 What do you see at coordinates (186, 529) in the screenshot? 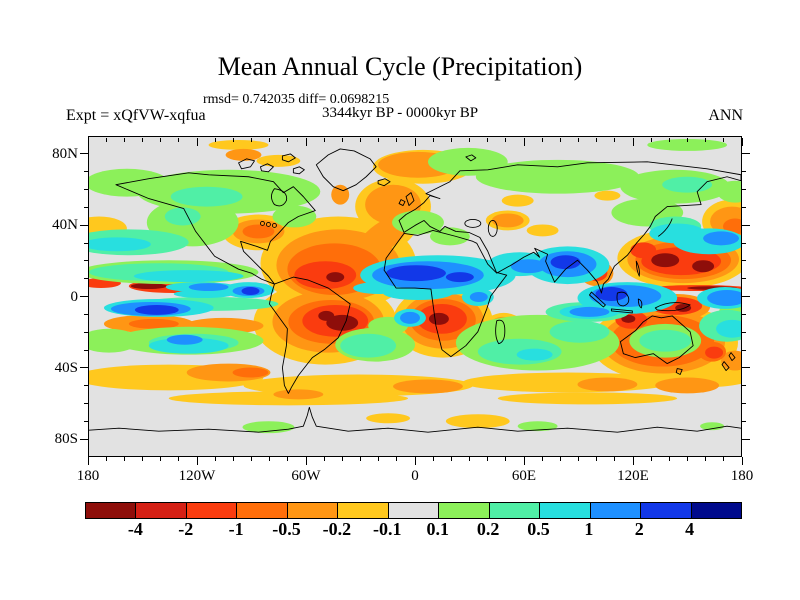
I see `colorbar-tick-label: -2` at bounding box center [186, 529].